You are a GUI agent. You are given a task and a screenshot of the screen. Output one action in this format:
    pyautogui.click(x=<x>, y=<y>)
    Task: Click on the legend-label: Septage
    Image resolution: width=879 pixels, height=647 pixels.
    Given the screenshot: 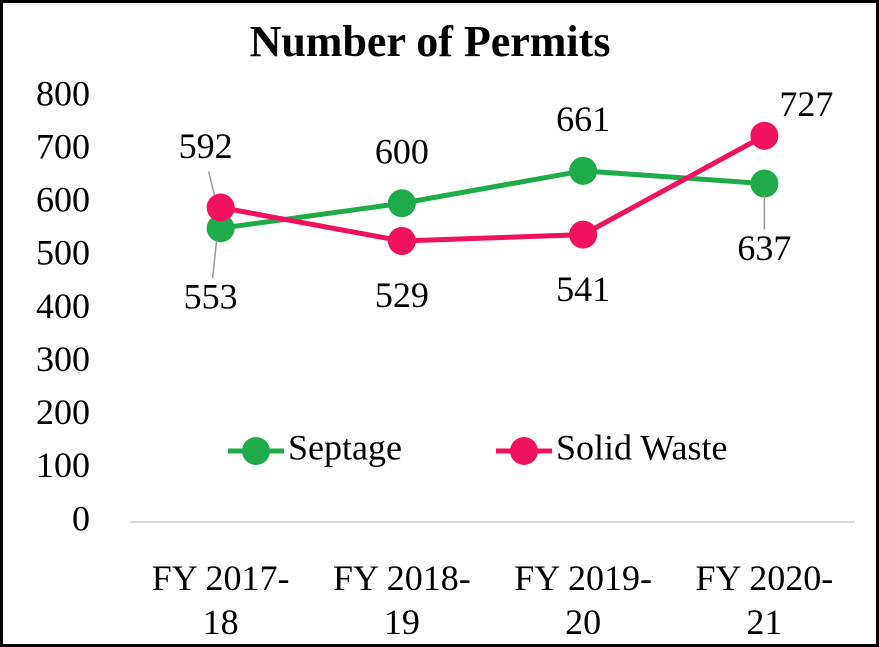 What is the action you would take?
    pyautogui.click(x=345, y=447)
    